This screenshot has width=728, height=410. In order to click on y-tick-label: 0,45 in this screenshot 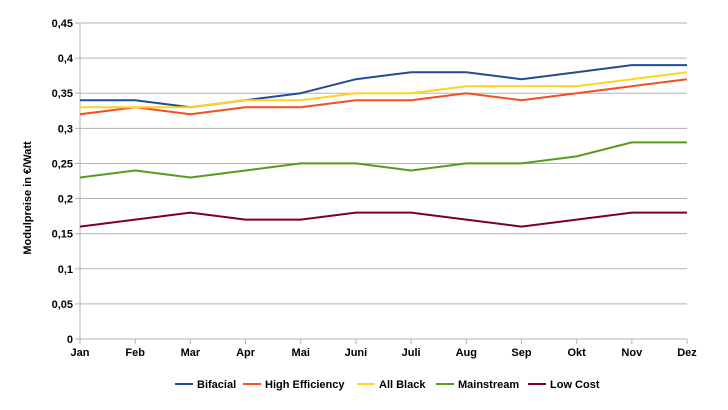, I will do `click(62, 24)`.